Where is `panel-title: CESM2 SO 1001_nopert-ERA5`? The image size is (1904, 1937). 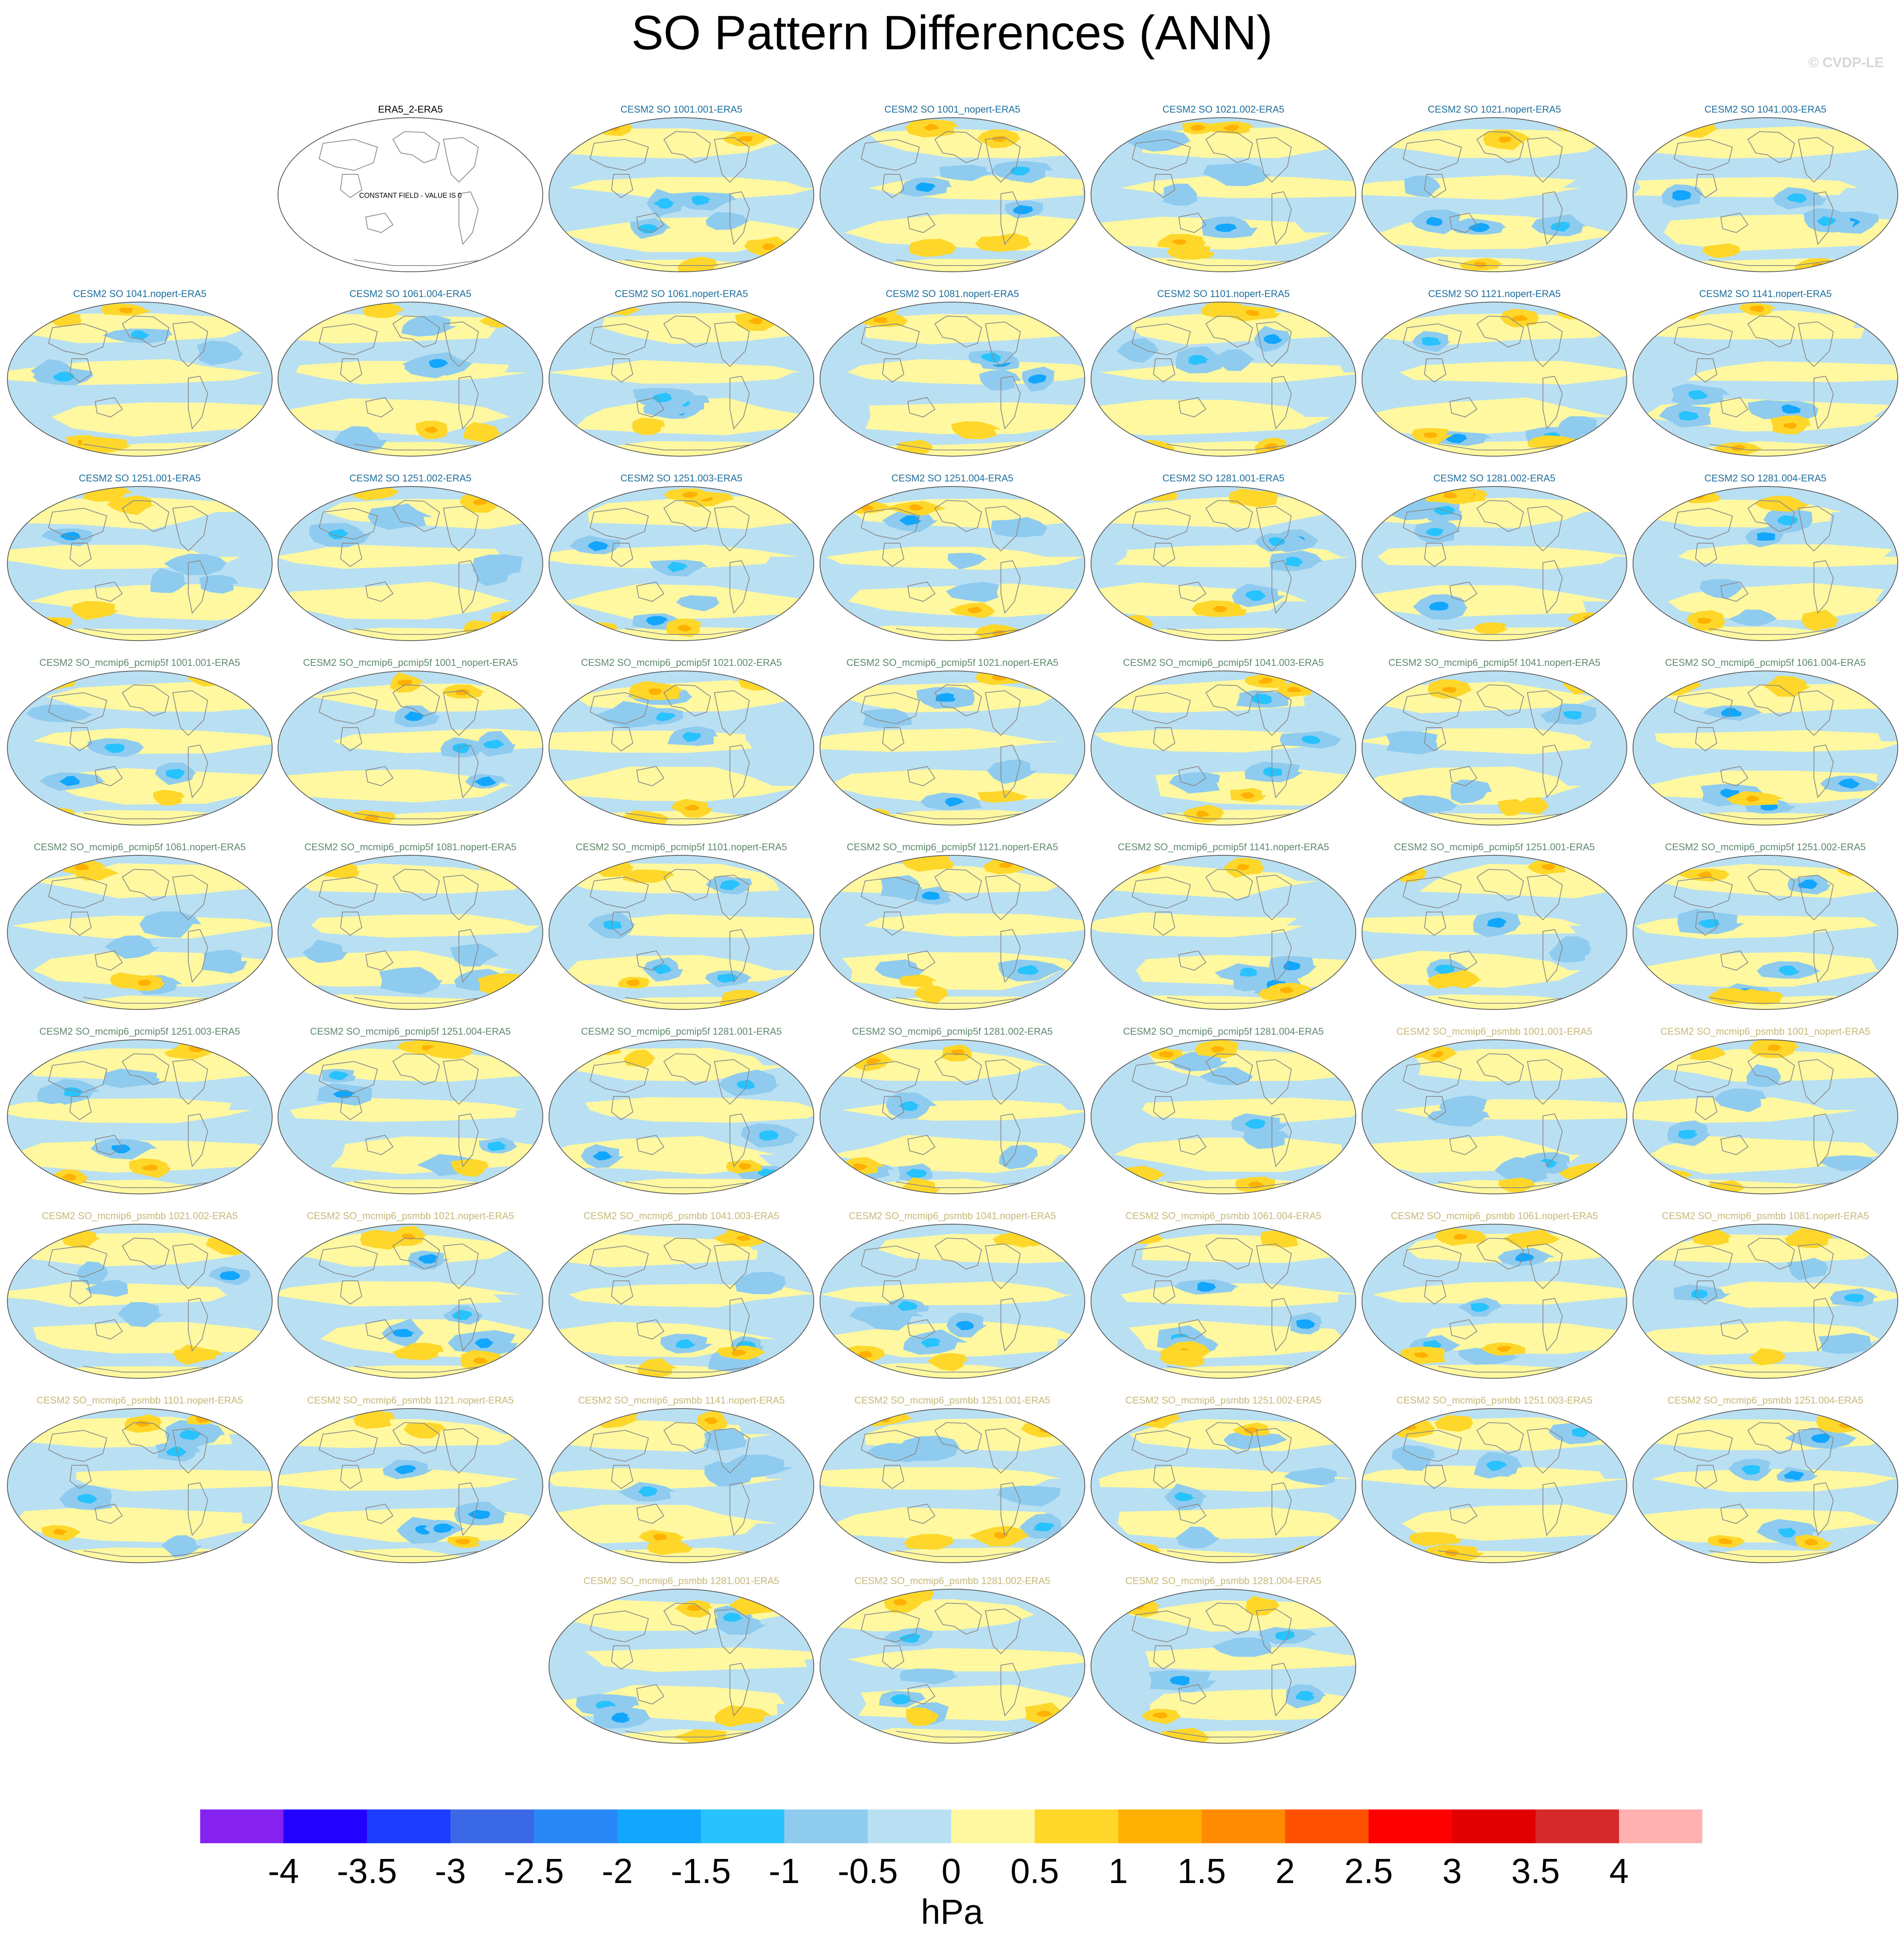 panel-title: CESM2 SO 1001_nopert-ERA5 is located at coordinates (952, 110).